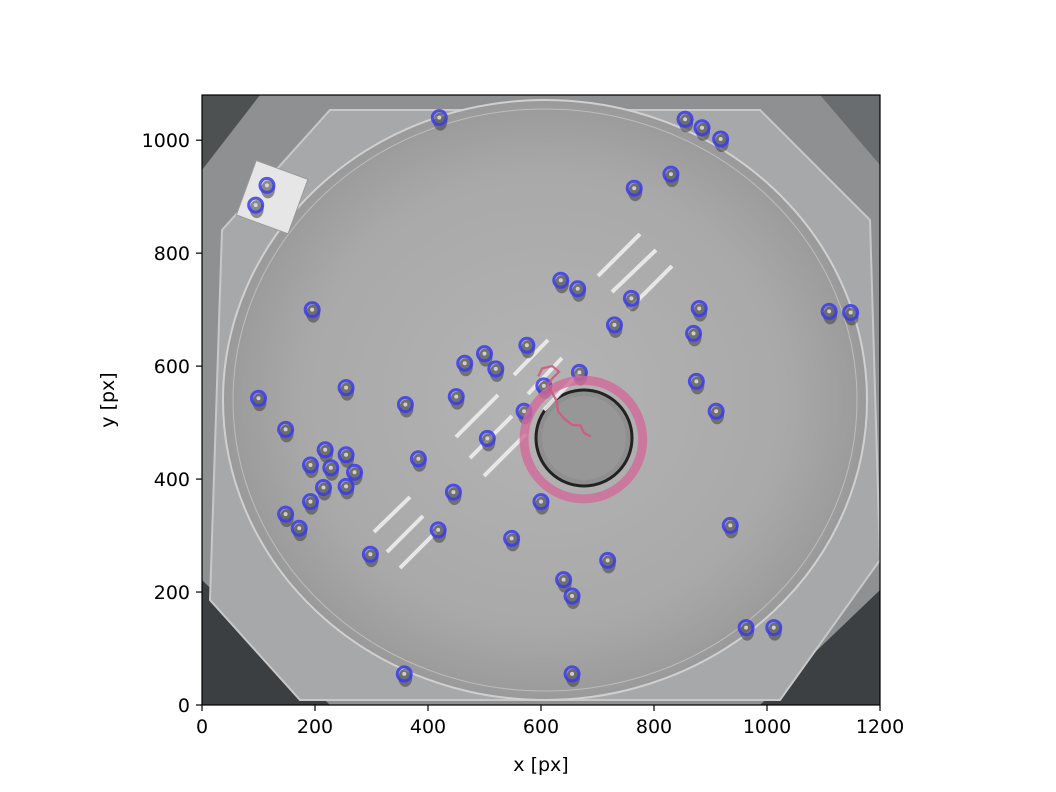 The image size is (1056, 792). Describe the element at coordinates (428, 727) in the screenshot. I see `x-tick-label-2: 400` at that location.